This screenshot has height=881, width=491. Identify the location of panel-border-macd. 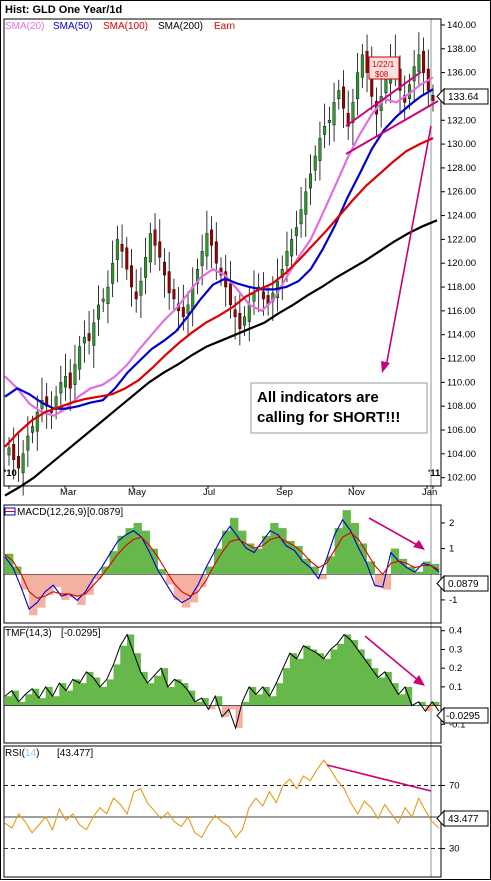
(222, 564).